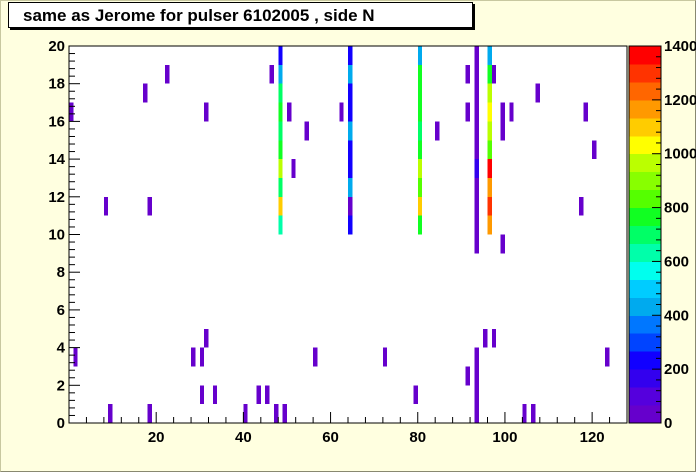 The height and width of the screenshot is (472, 696). I want to click on y-tick-label: 20, so click(56, 46).